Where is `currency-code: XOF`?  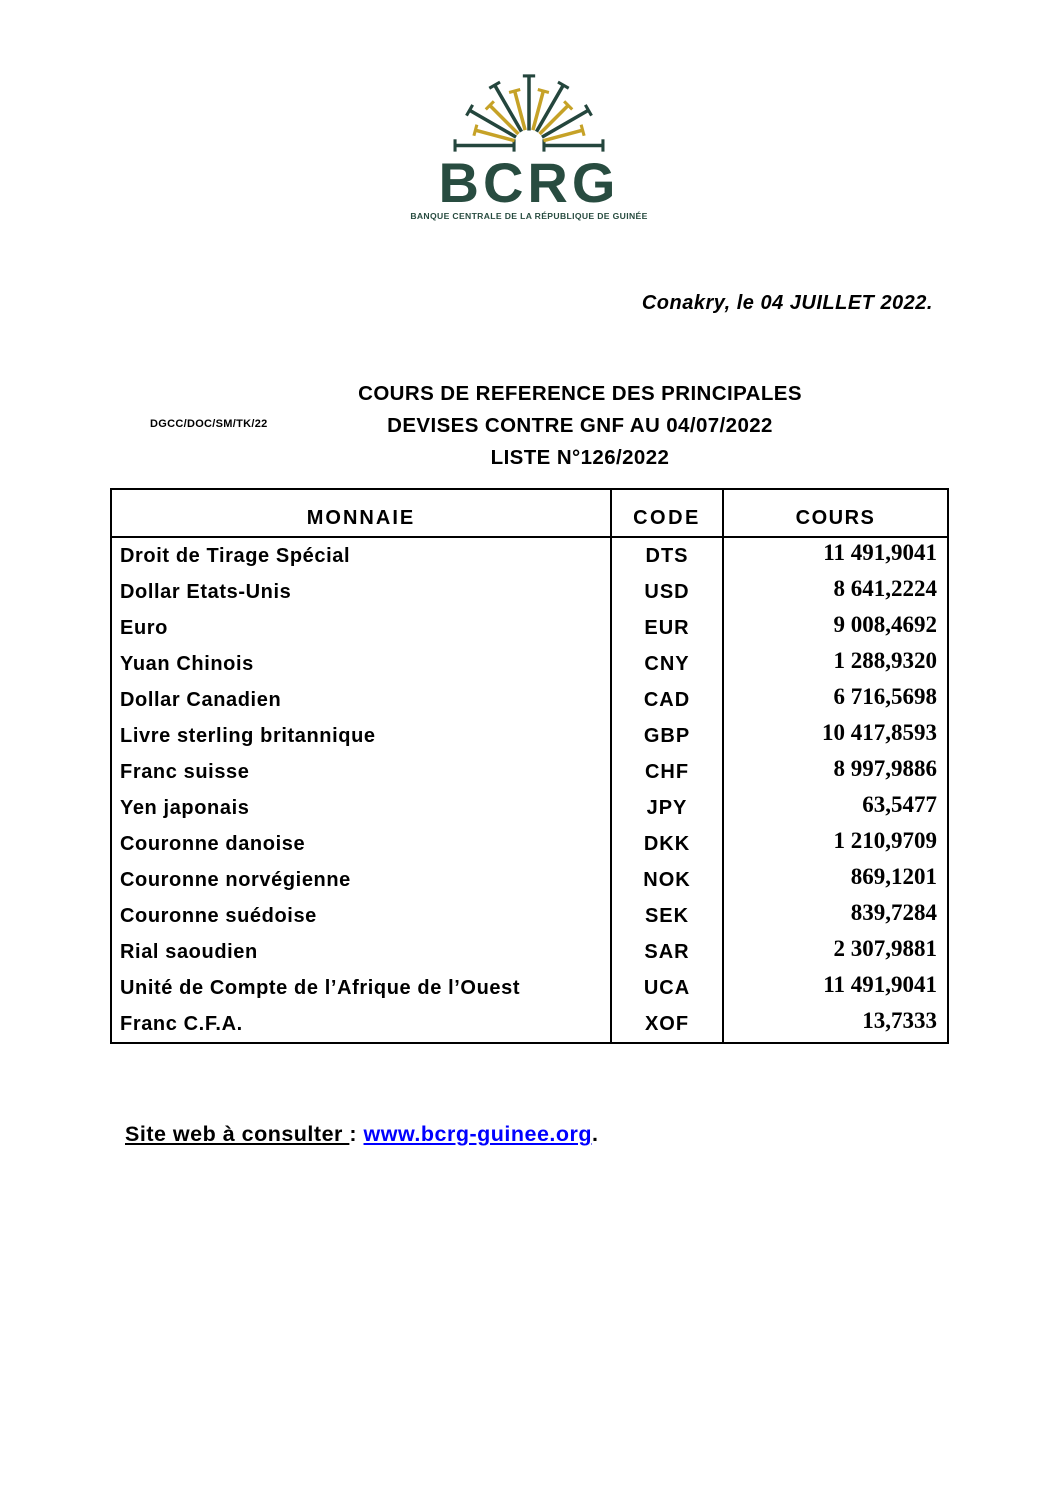
currency-code: XOF is located at coordinates (666, 1024).